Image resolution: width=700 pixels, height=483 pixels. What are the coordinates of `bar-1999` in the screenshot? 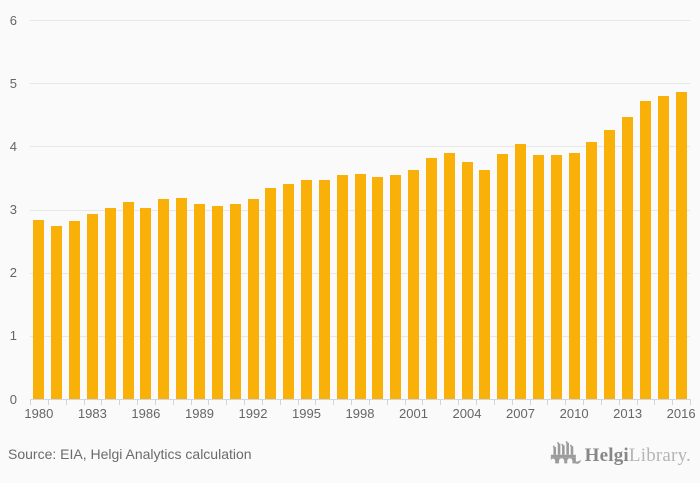 It's located at (378, 288).